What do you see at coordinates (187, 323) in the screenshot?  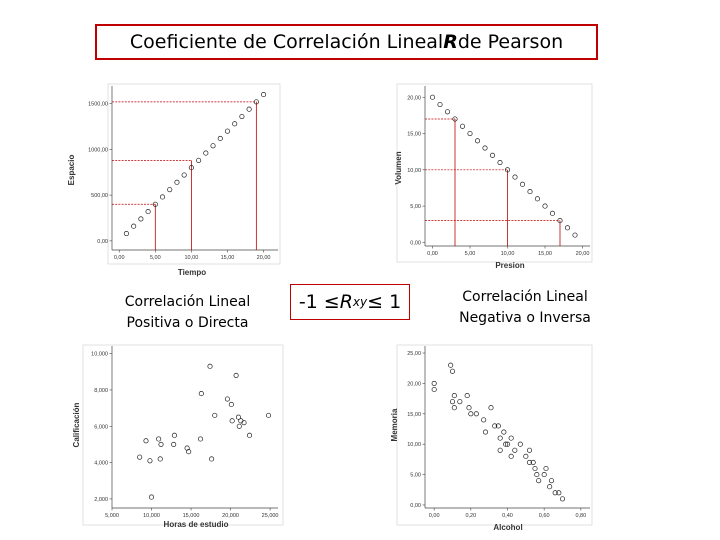 I see `caption-left-line2: Positiva o Directa` at bounding box center [187, 323].